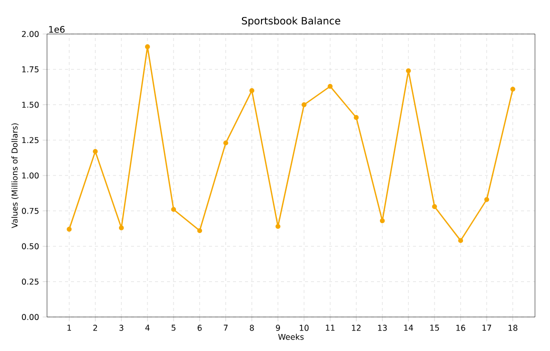  Describe the element at coordinates (487, 327) in the screenshot. I see `x-tick-label: 17` at that location.